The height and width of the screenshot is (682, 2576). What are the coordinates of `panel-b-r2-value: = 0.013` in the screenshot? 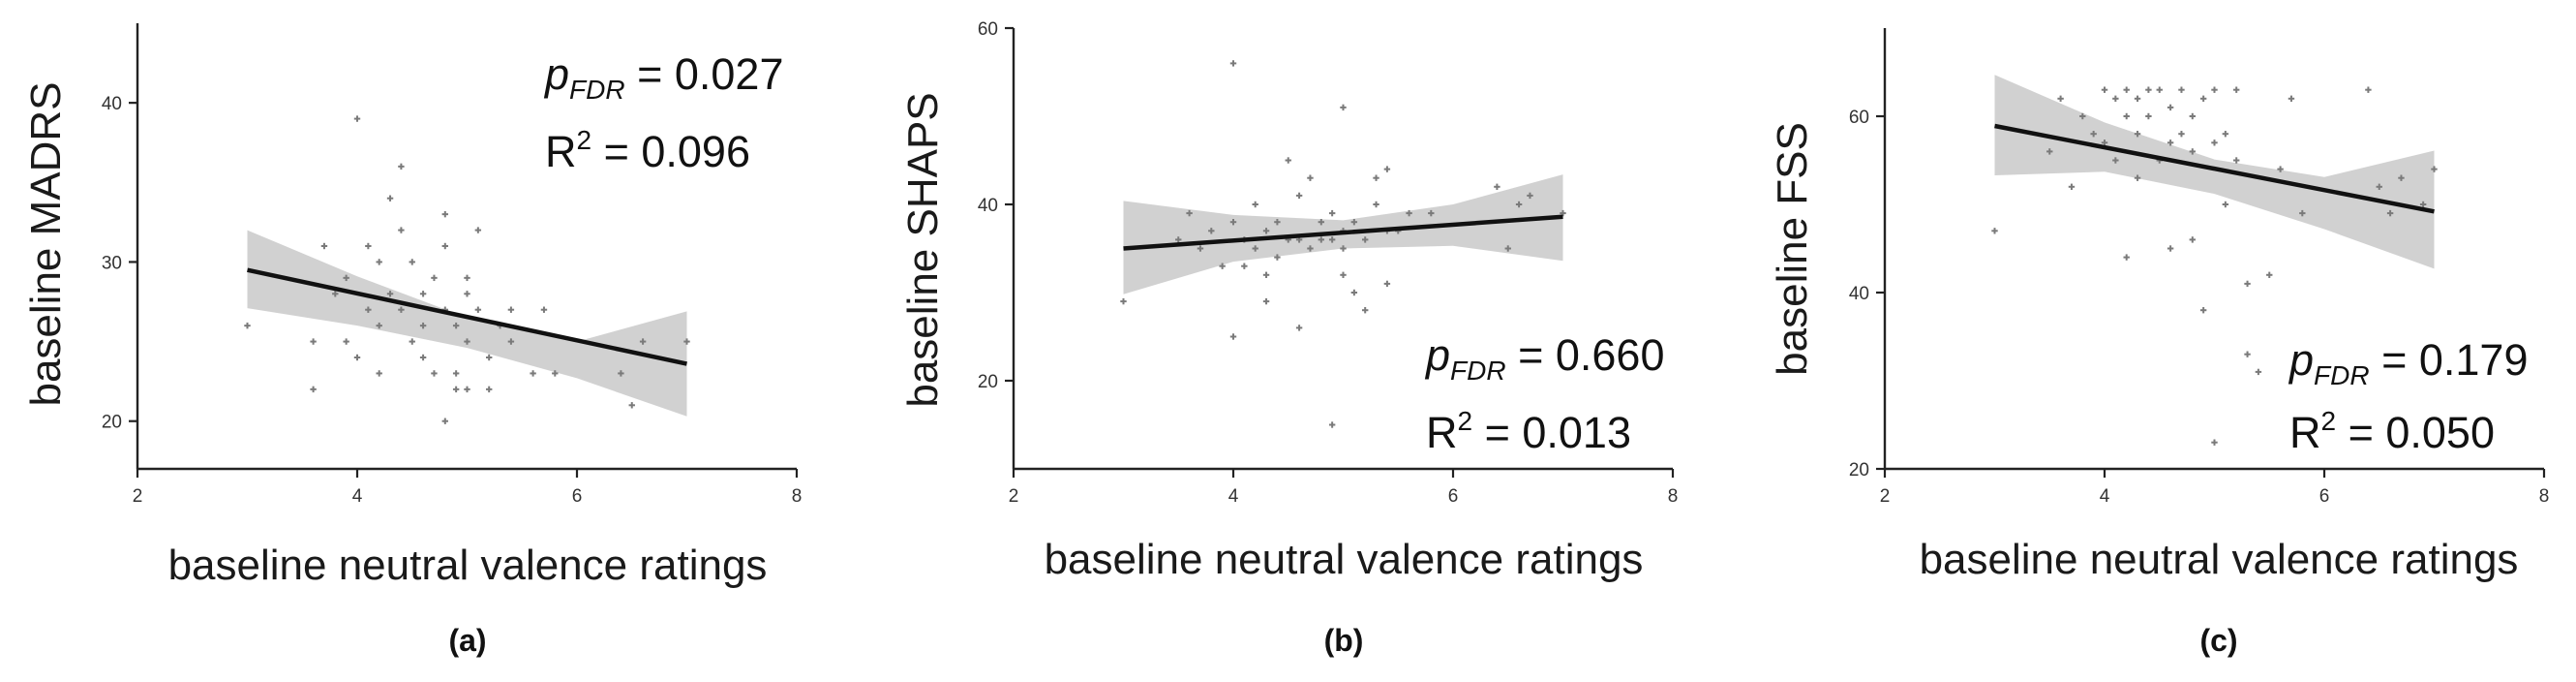 It's located at (1551, 432).